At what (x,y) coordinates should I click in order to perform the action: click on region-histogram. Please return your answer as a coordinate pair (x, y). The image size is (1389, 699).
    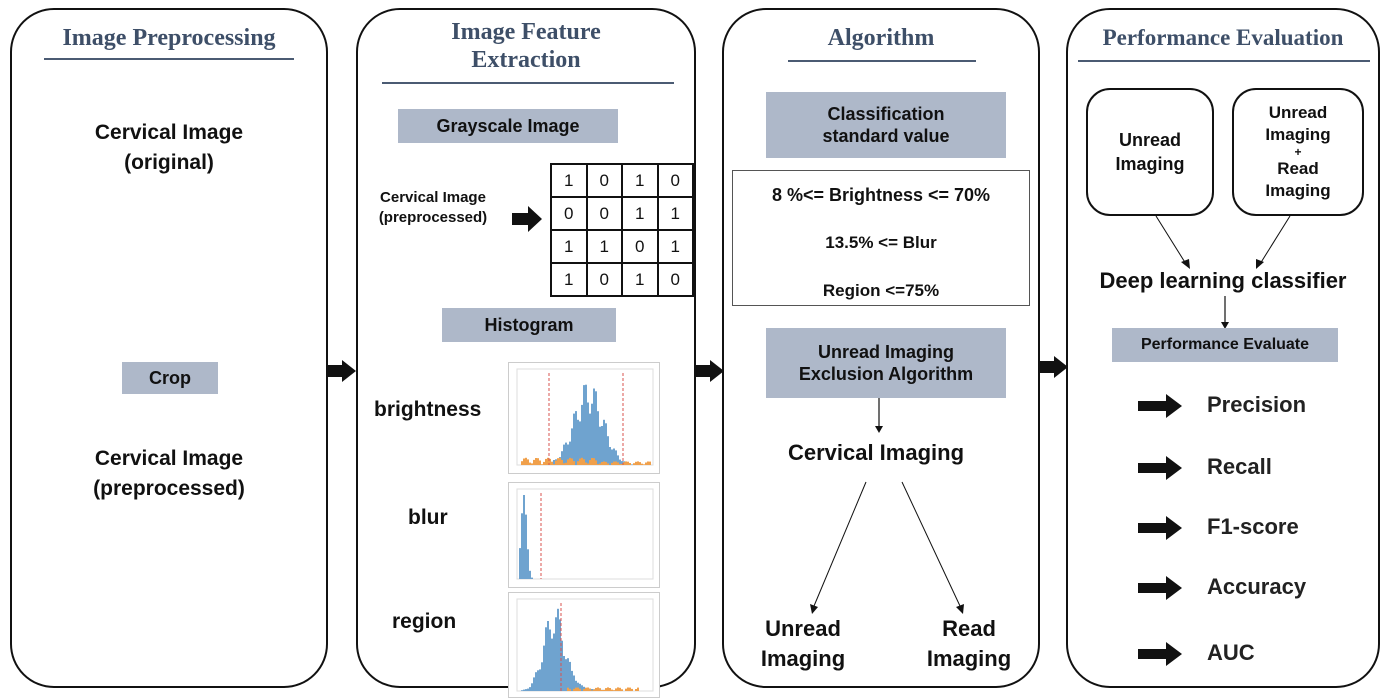
    Looking at the image, I should click on (584, 645).